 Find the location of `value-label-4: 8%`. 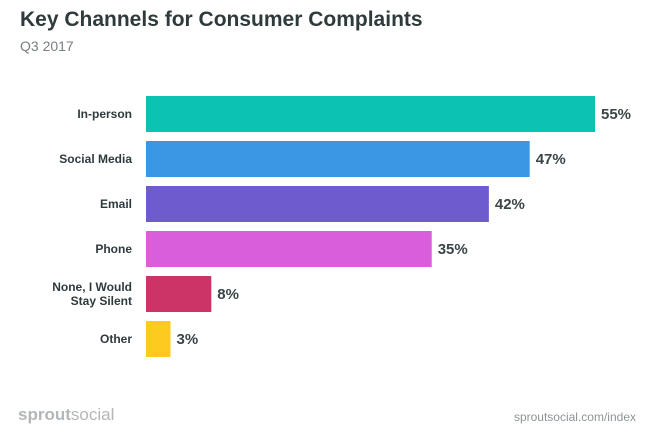

value-label-4: 8% is located at coordinates (228, 294).